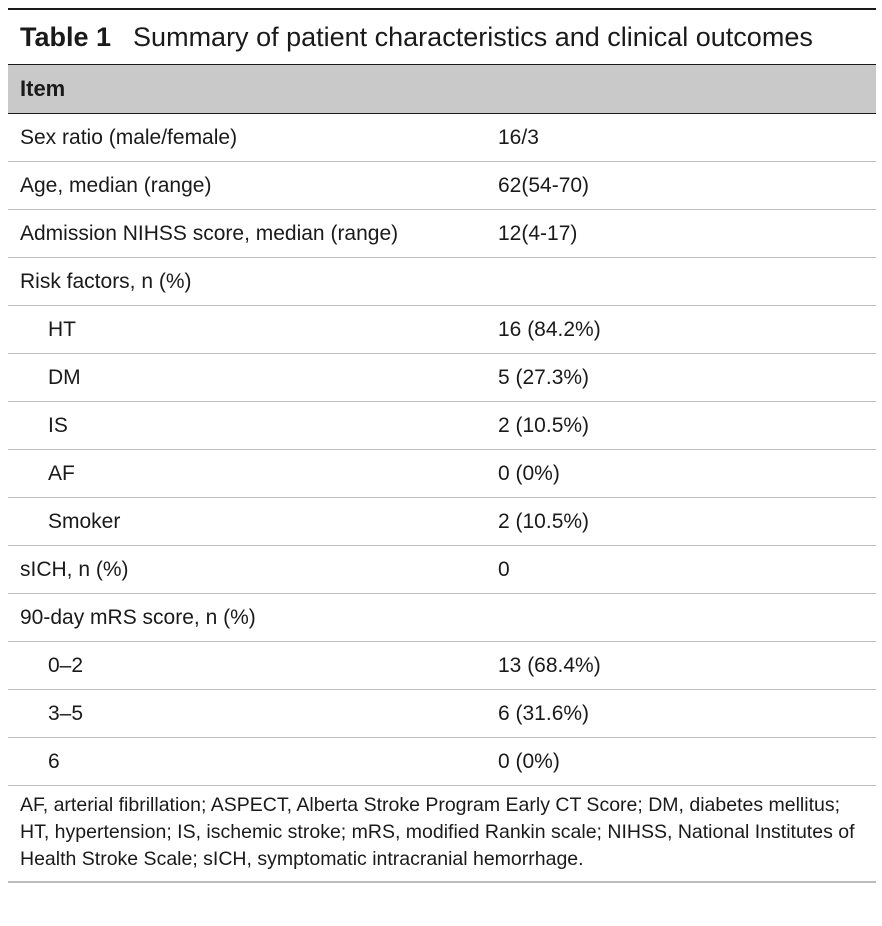 Image resolution: width=882 pixels, height=926 pixels. Describe the element at coordinates (504, 569) in the screenshot. I see `row-value: 0` at that location.